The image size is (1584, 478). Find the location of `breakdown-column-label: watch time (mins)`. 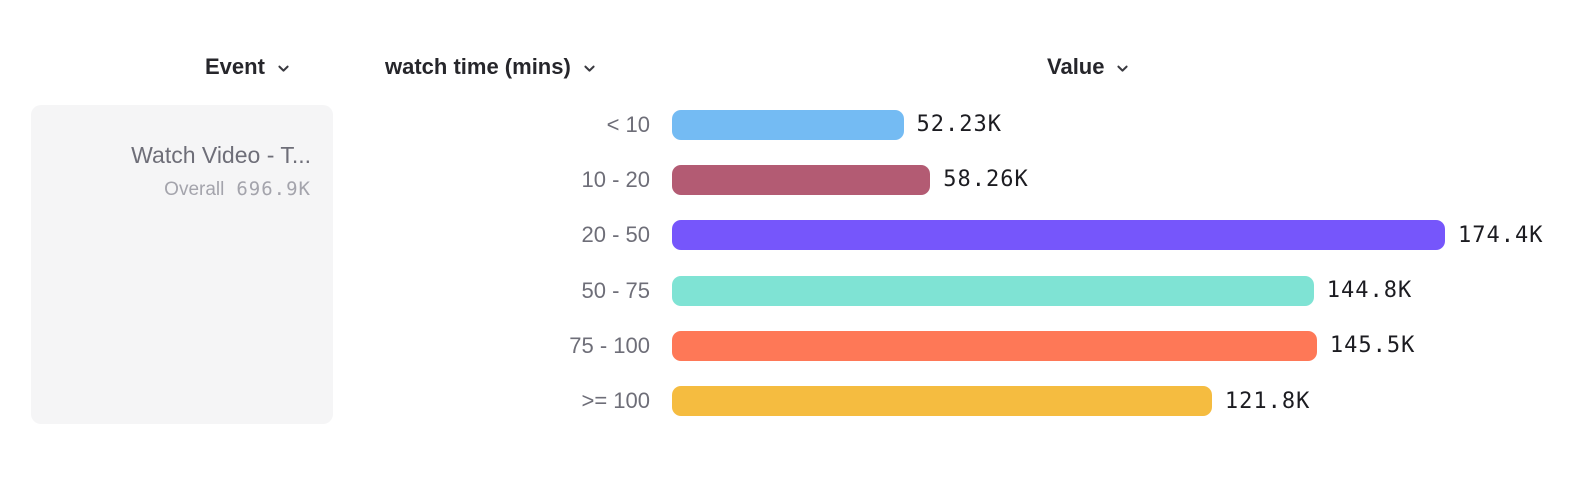

breakdown-column-label: watch time (mins) is located at coordinates (478, 66).